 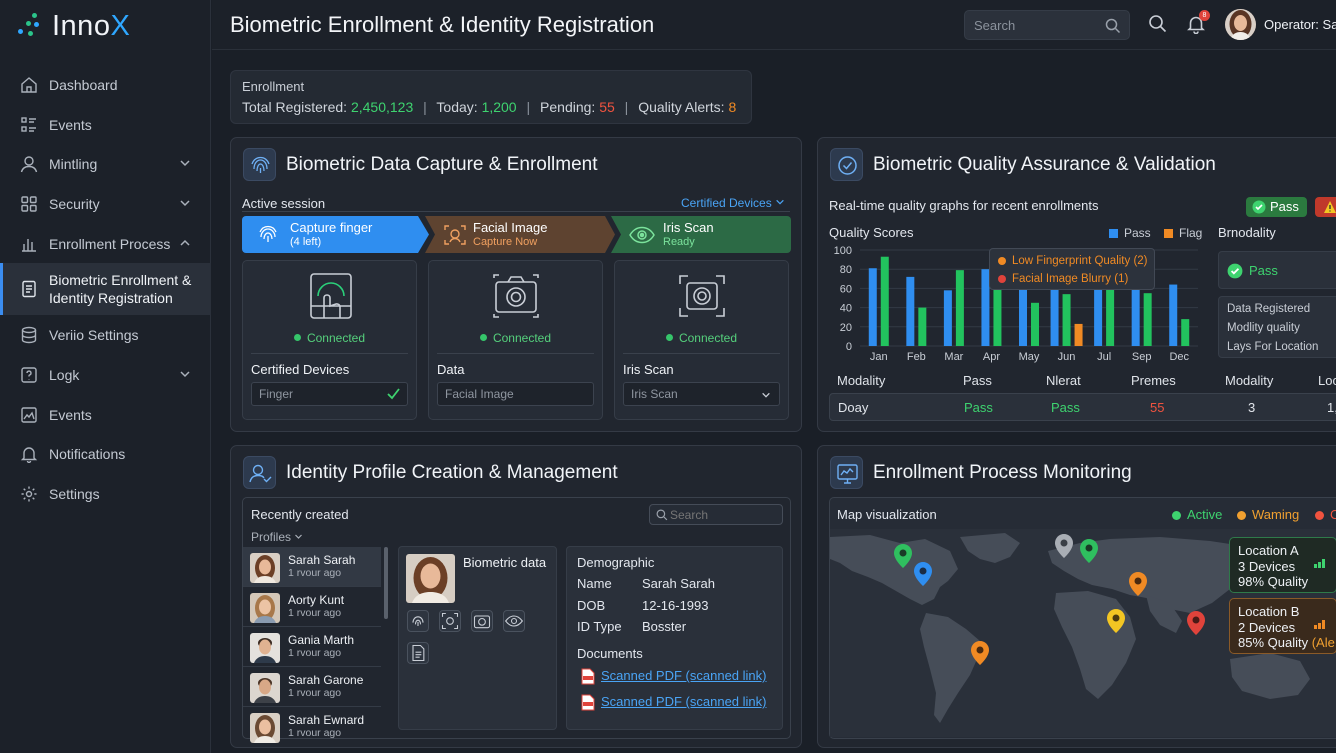 I want to click on device-card-iris: Connected Iris Scan Iris Scan, so click(x=701, y=340).